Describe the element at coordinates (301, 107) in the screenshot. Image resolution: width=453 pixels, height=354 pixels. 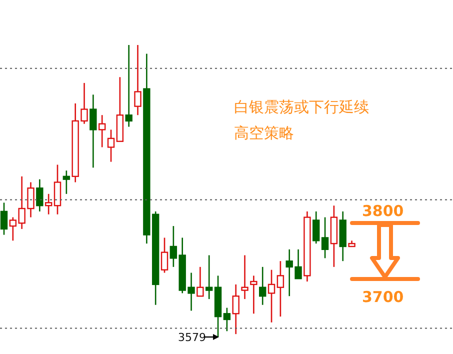
I see `text: 白银震荡或下行延续` at that location.